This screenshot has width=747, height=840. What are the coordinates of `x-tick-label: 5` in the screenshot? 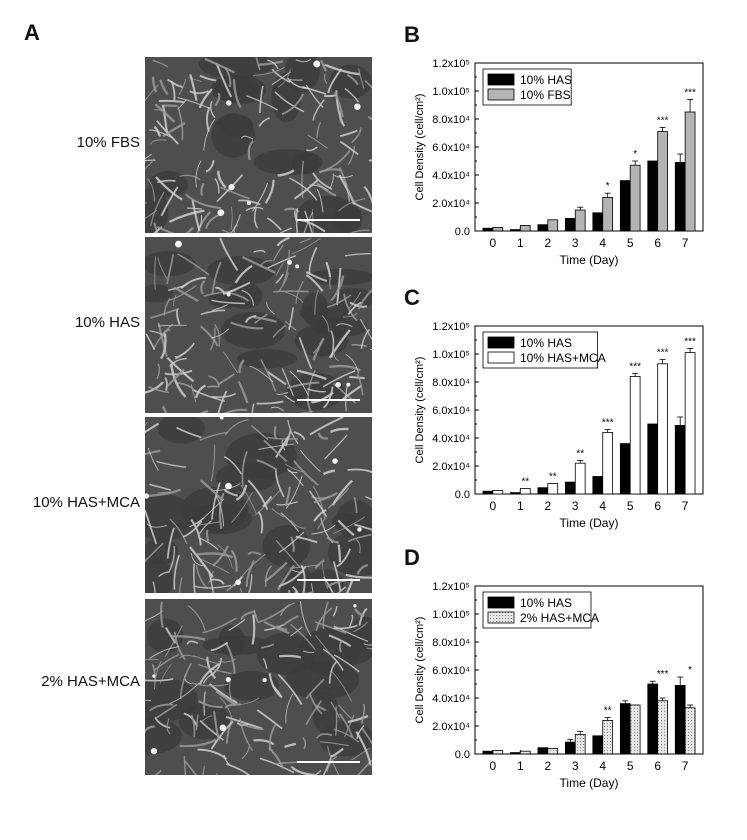 It's located at (630, 243).